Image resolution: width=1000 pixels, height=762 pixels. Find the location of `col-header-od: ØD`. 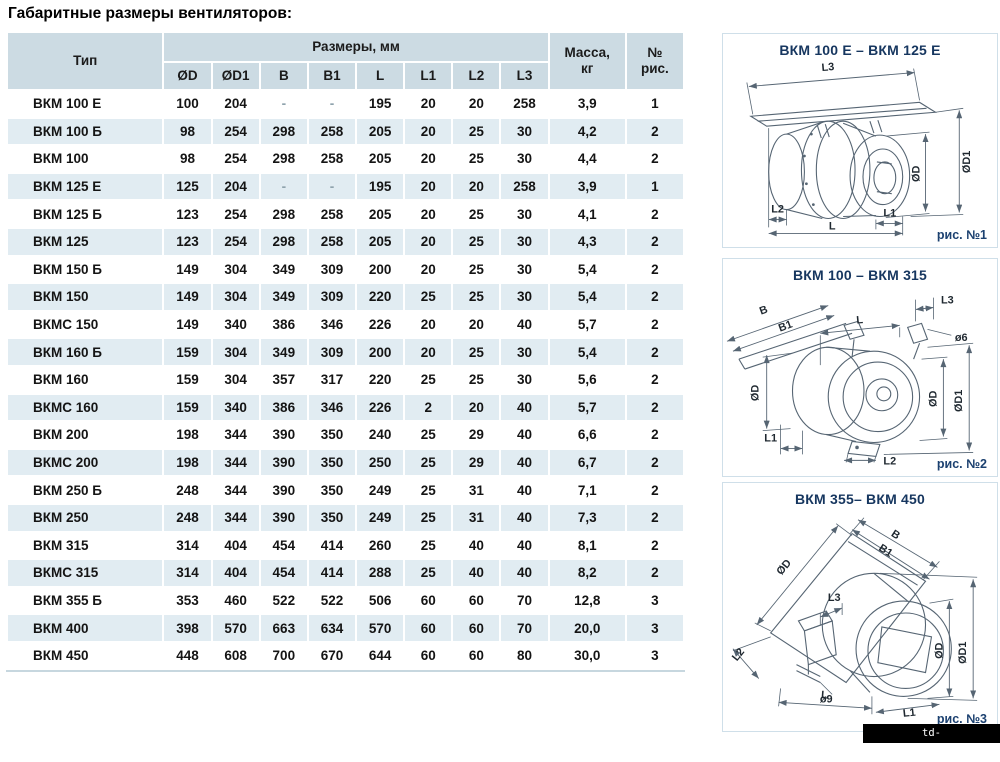

col-header-od: ØD is located at coordinates (187, 76).